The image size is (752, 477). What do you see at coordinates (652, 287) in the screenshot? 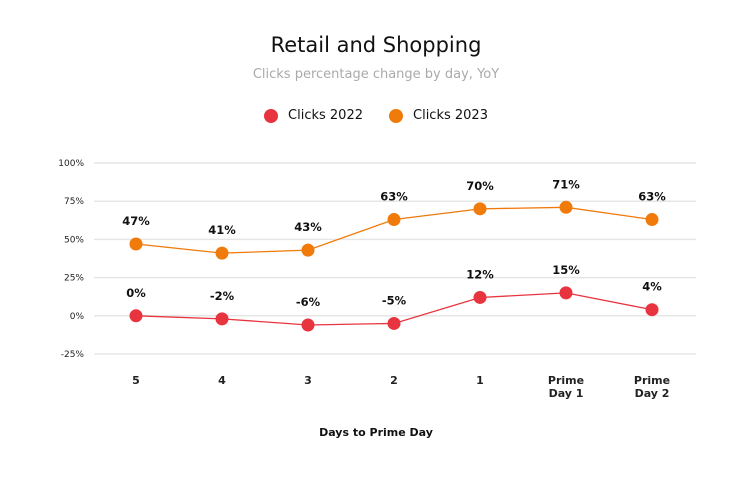
I see `data-label: 4%` at bounding box center [652, 287].